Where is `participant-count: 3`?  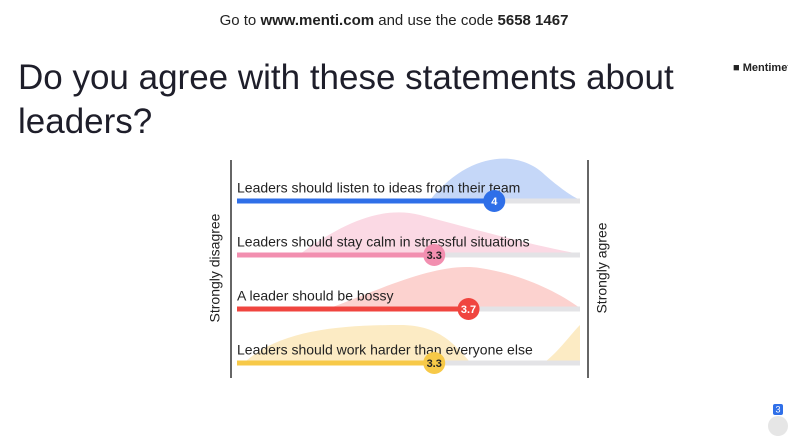 participant-count: 3 is located at coordinates (777, 409).